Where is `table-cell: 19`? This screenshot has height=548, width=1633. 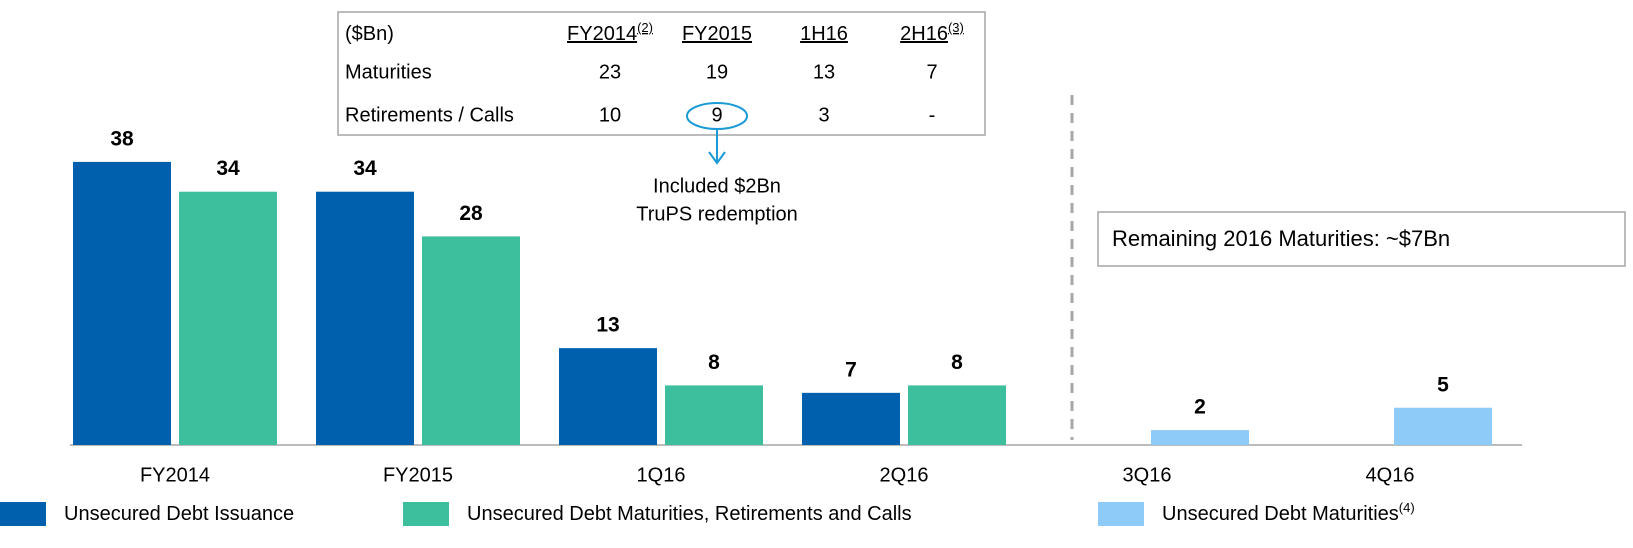
table-cell: 19 is located at coordinates (717, 72).